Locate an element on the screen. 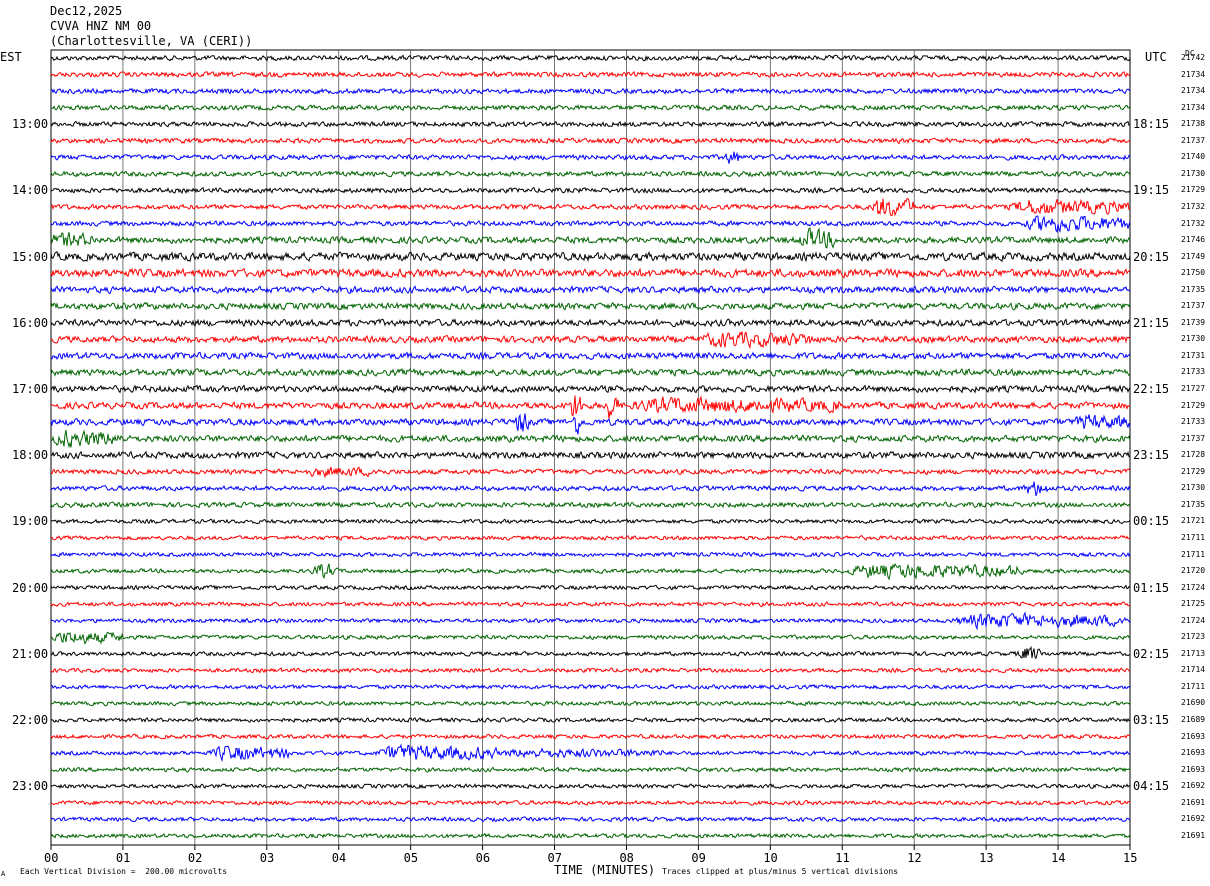 This screenshot has height=886, width=1210. utc-hour-label: 02:15 is located at coordinates (1151, 653).